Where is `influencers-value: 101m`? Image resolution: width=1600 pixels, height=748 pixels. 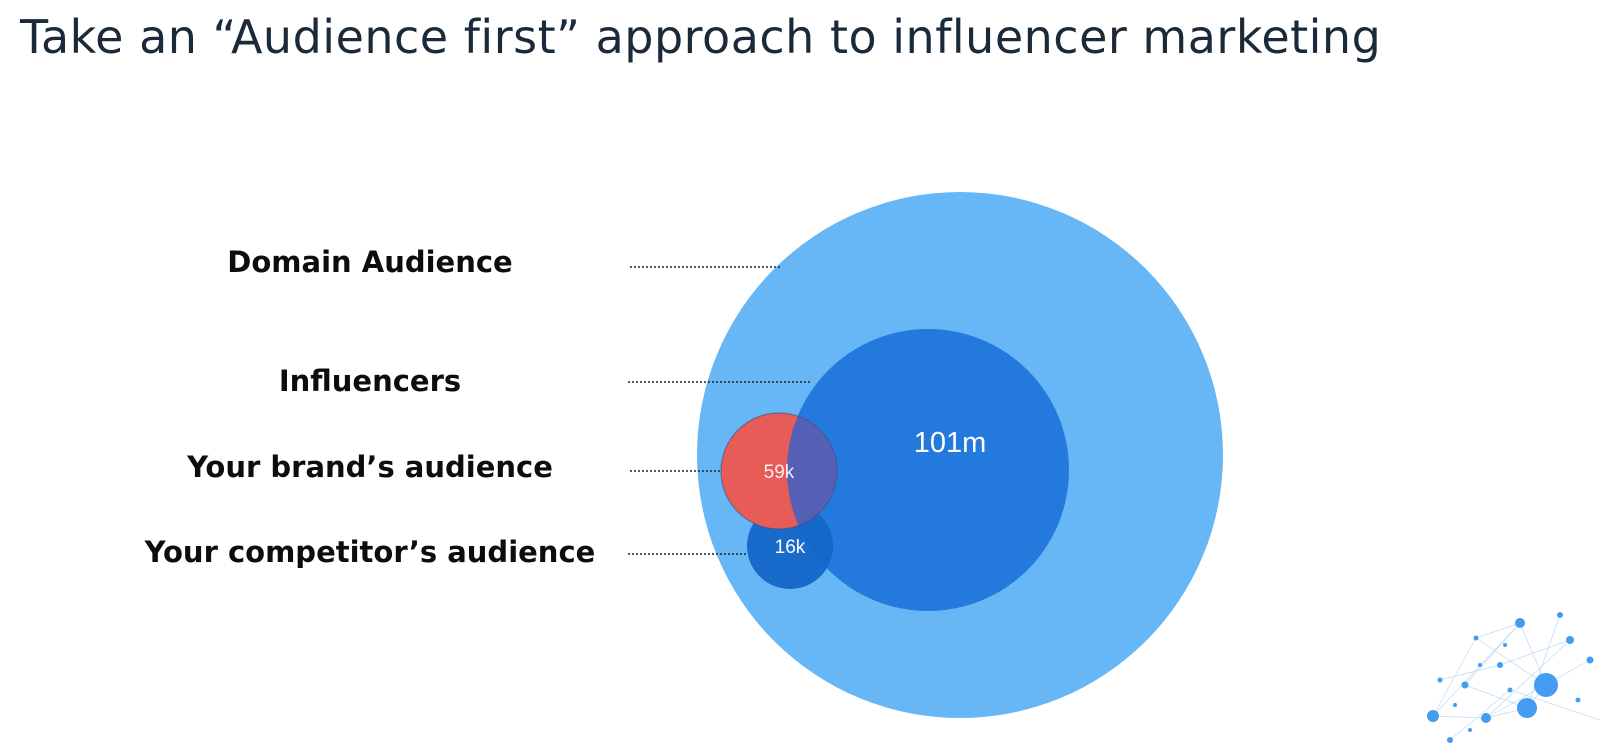 influencers-value: 101m is located at coordinates (950, 443).